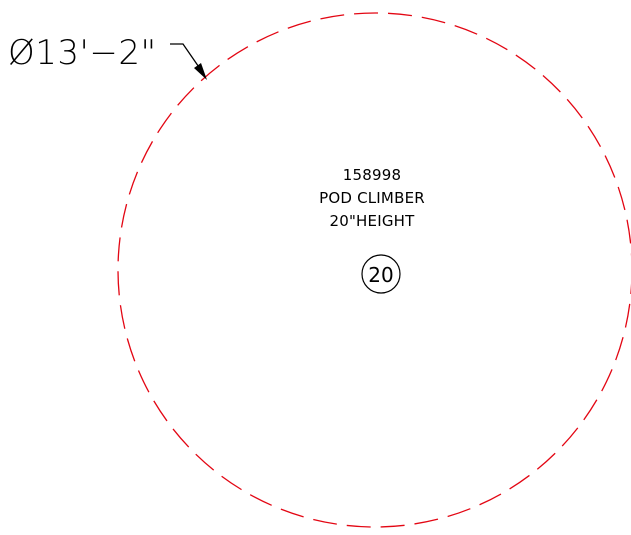 This screenshot has width=631, height=535. I want to click on equipment-height: 20"HEIGHT, so click(372, 221).